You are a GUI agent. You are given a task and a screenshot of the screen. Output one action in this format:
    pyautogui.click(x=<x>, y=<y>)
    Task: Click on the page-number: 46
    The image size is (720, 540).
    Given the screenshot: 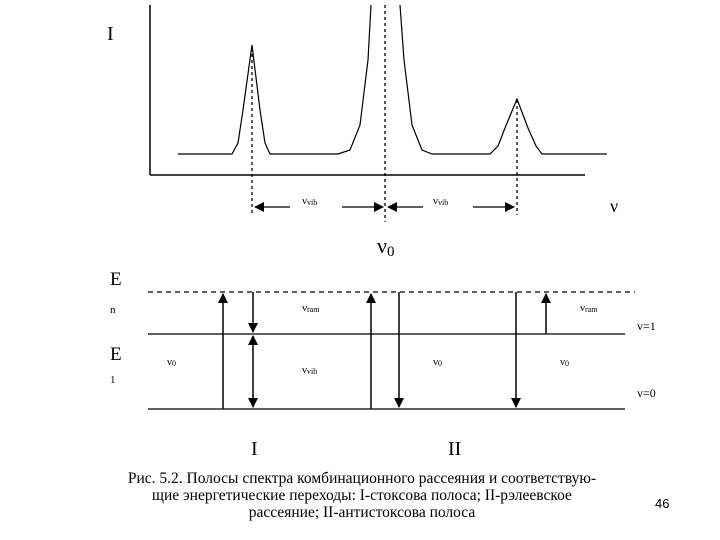 What is the action you would take?
    pyautogui.click(x=662, y=503)
    